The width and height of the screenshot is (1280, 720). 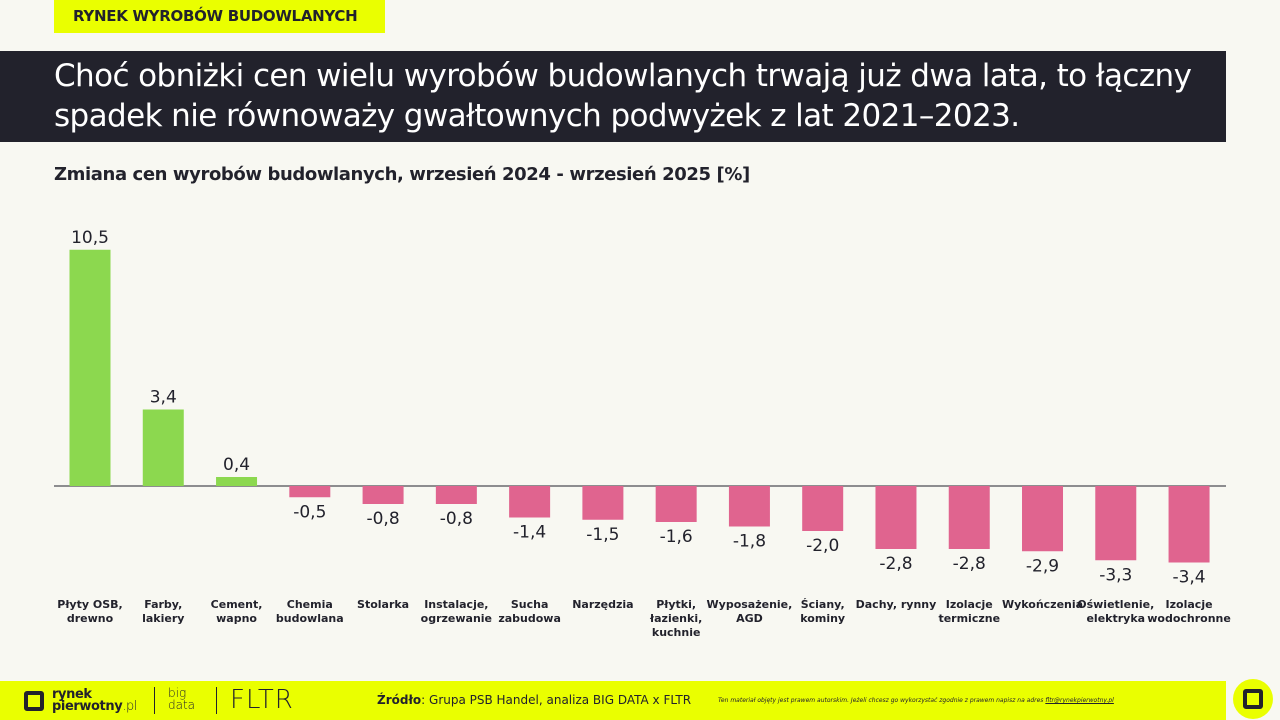 What do you see at coordinates (896, 604) in the screenshot?
I see `category-label: Dachy, rynny` at bounding box center [896, 604].